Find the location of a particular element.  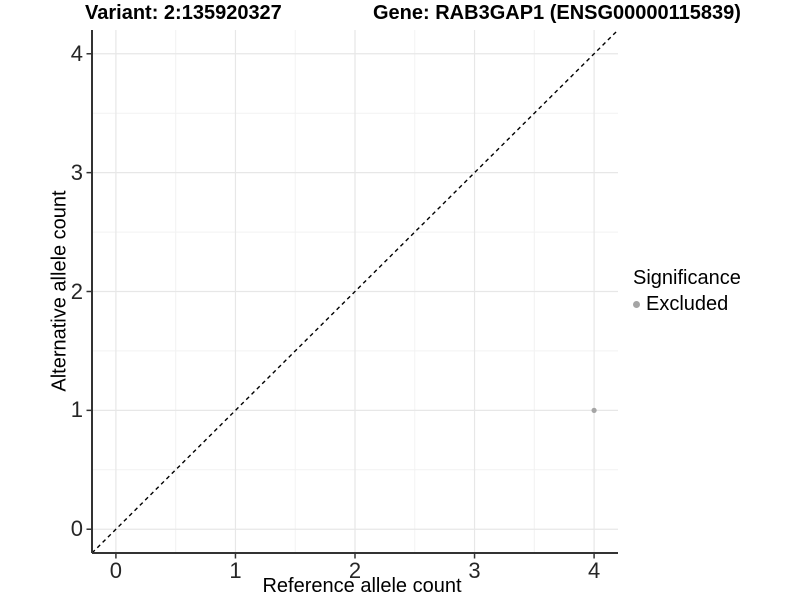

y-tick-label: 3 is located at coordinates (76, 172).